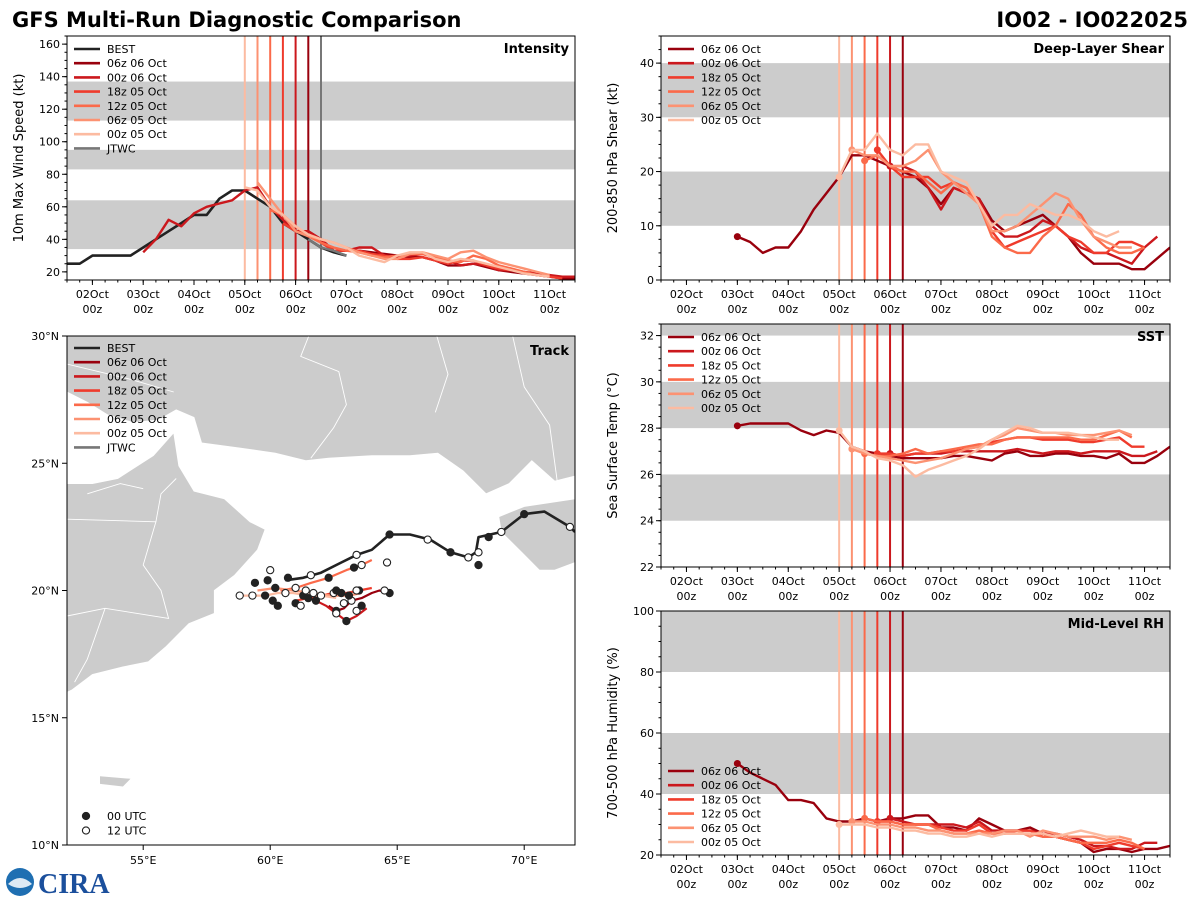 The height and width of the screenshot is (900, 1200). Describe the element at coordinates (643, 611) in the screenshot. I see `y-tick-label: 100` at that location.